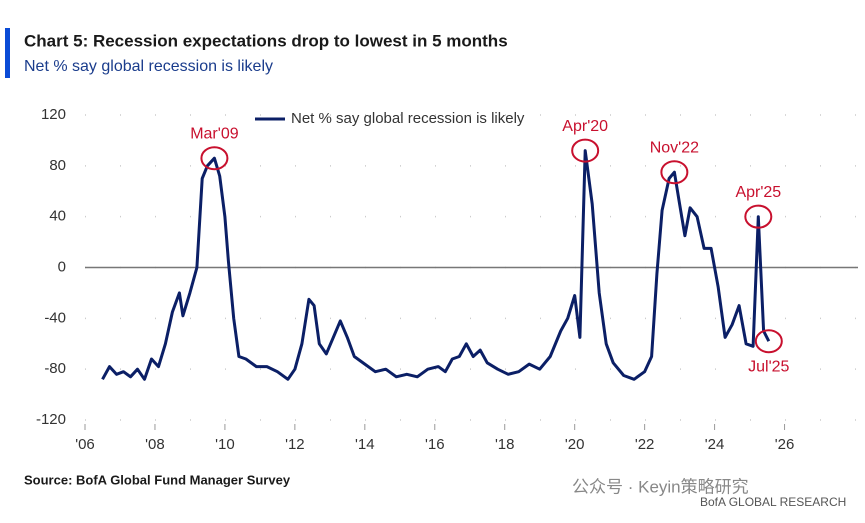  Describe the element at coordinates (85, 444) in the screenshot. I see `x-tick-label: '06` at that location.